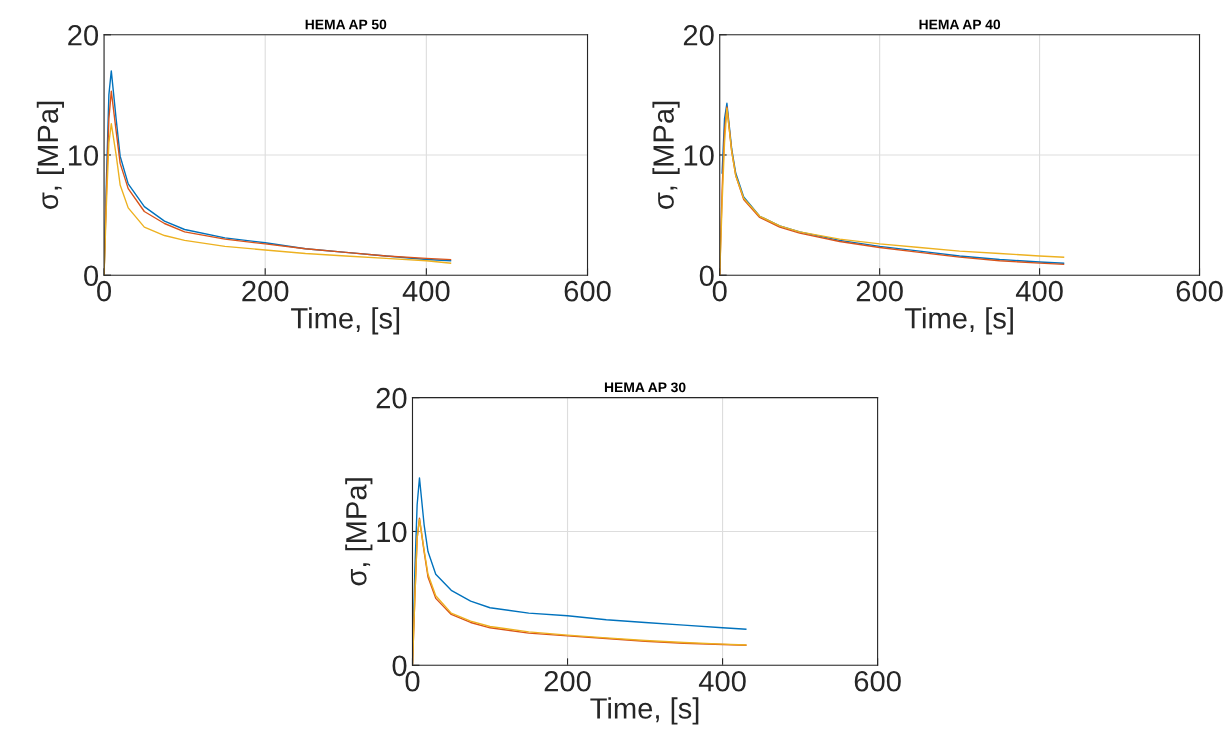  I want to click on chart-title: HEMA AP 40, so click(960, 24).